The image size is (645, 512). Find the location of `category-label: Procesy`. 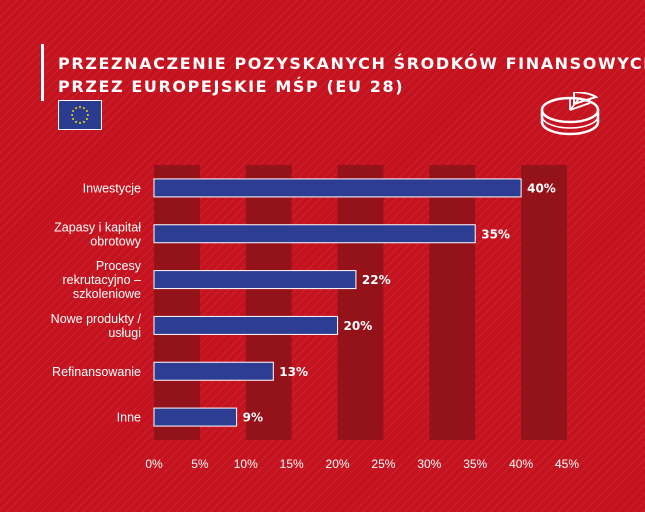

category-label: Procesy is located at coordinates (119, 266).